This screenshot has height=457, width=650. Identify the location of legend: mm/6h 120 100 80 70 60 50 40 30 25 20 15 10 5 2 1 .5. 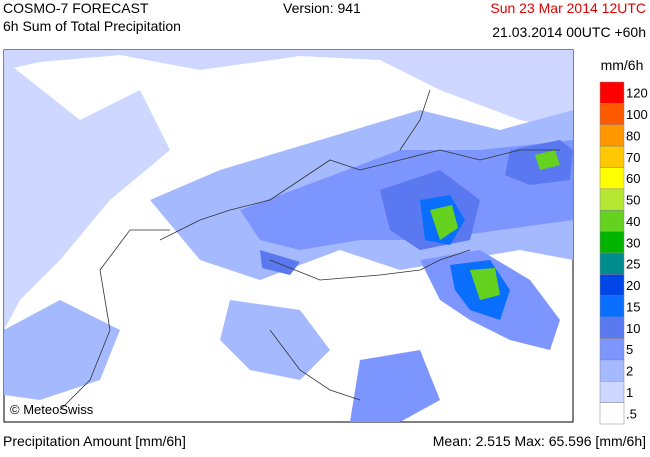
(623, 241).